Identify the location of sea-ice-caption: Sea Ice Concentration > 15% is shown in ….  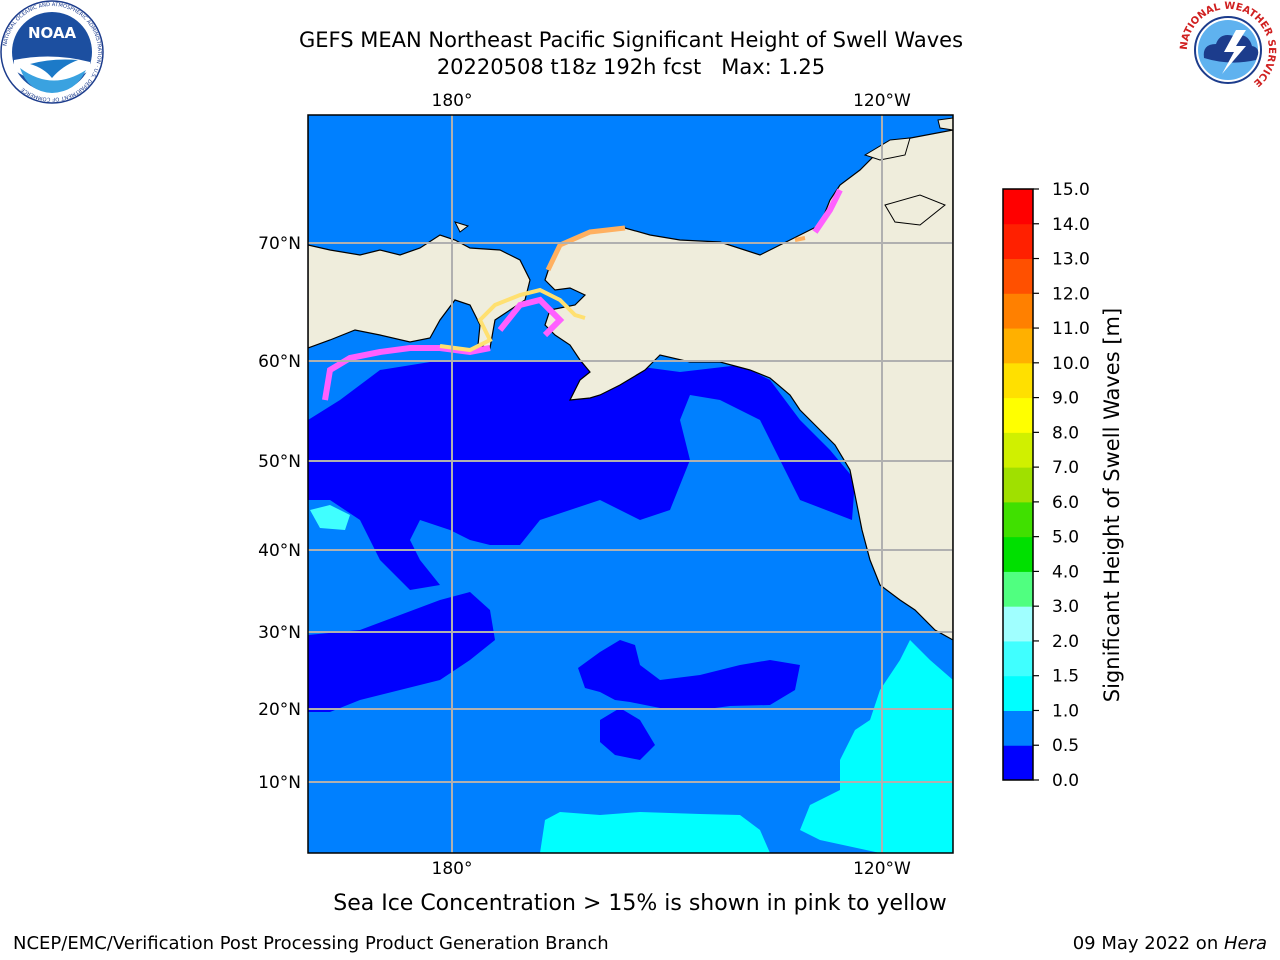
(640, 903).